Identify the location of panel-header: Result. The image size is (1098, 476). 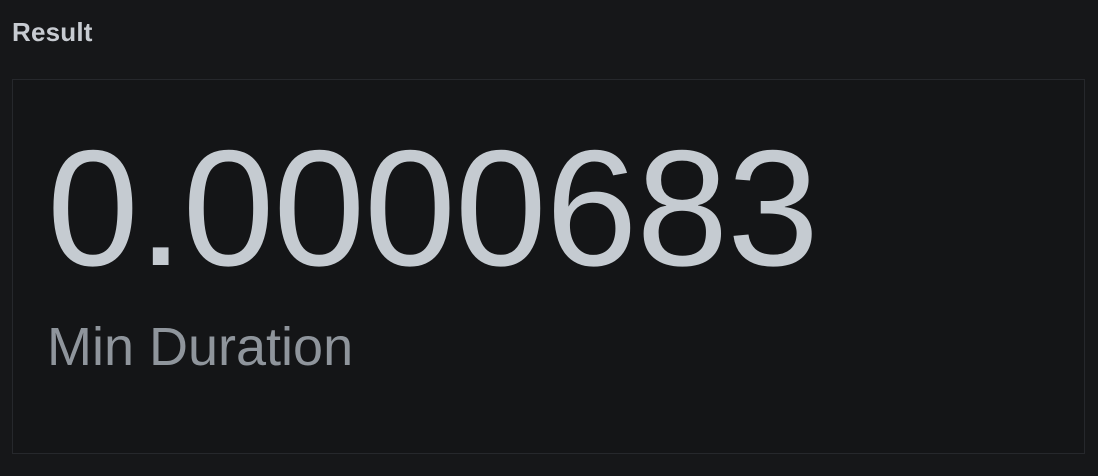
(52, 32).